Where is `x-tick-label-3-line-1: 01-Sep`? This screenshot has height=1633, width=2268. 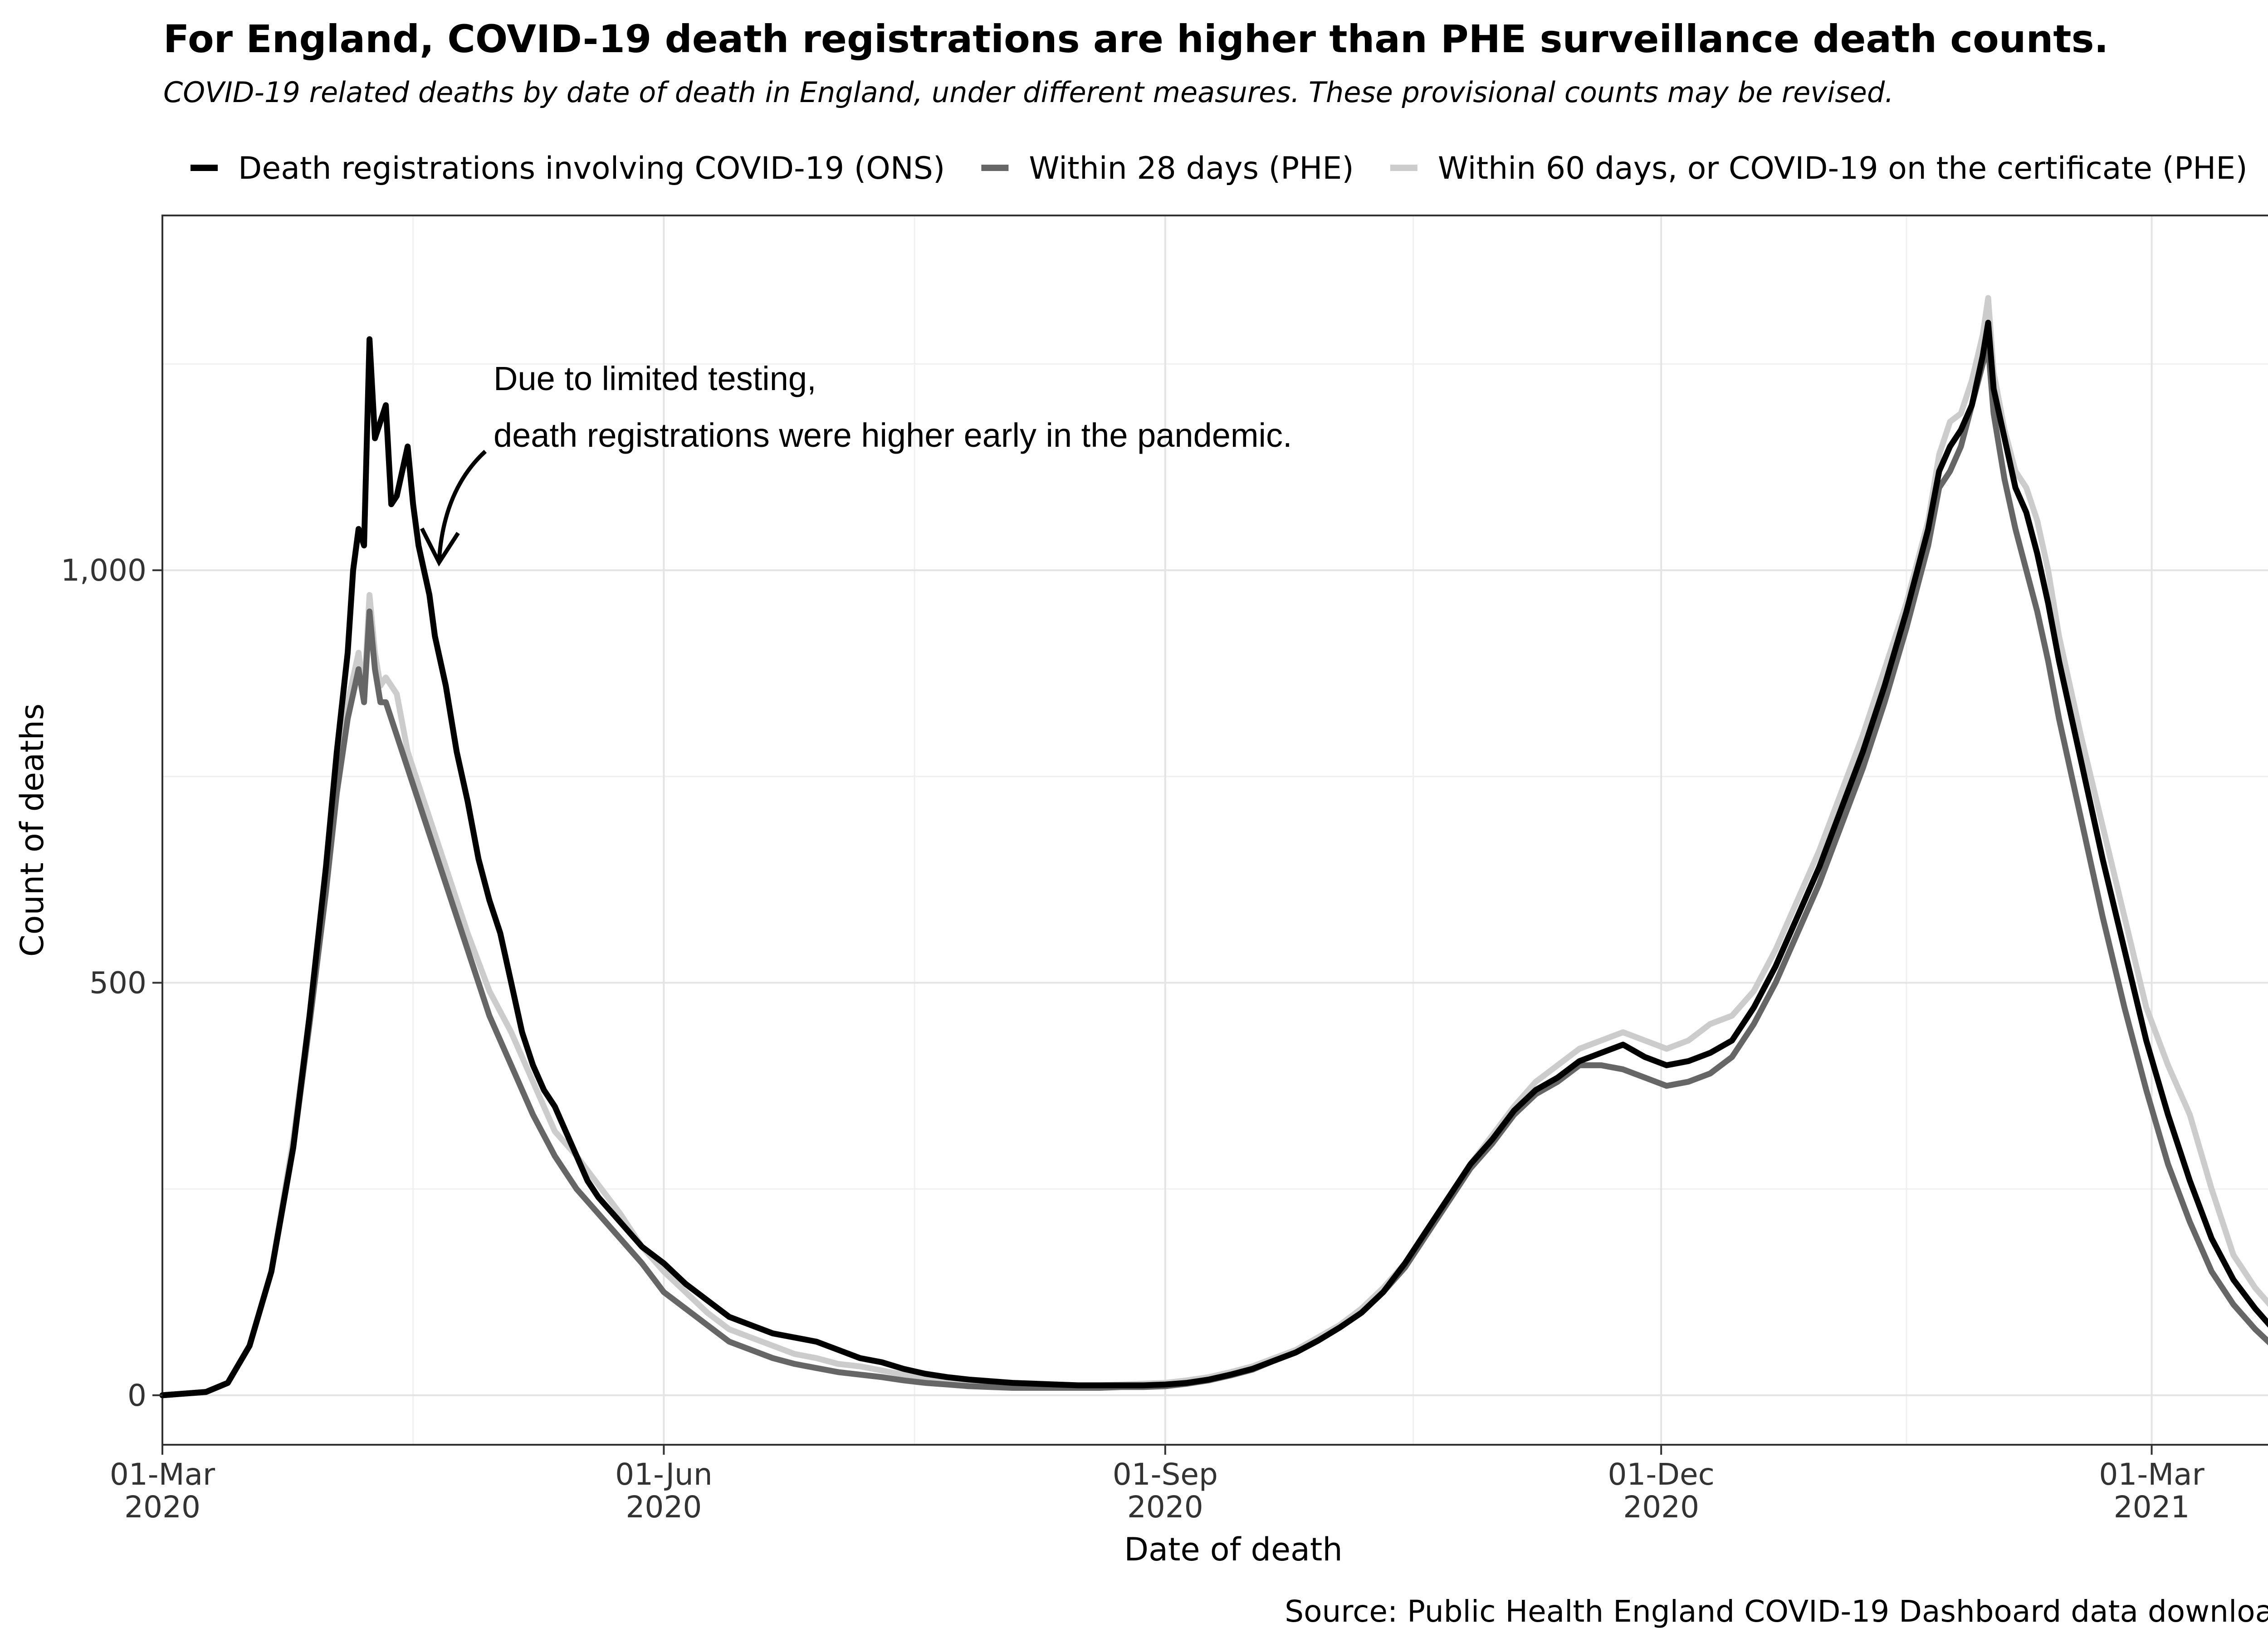
x-tick-label-3-line-1: 01-Sep is located at coordinates (1166, 1474).